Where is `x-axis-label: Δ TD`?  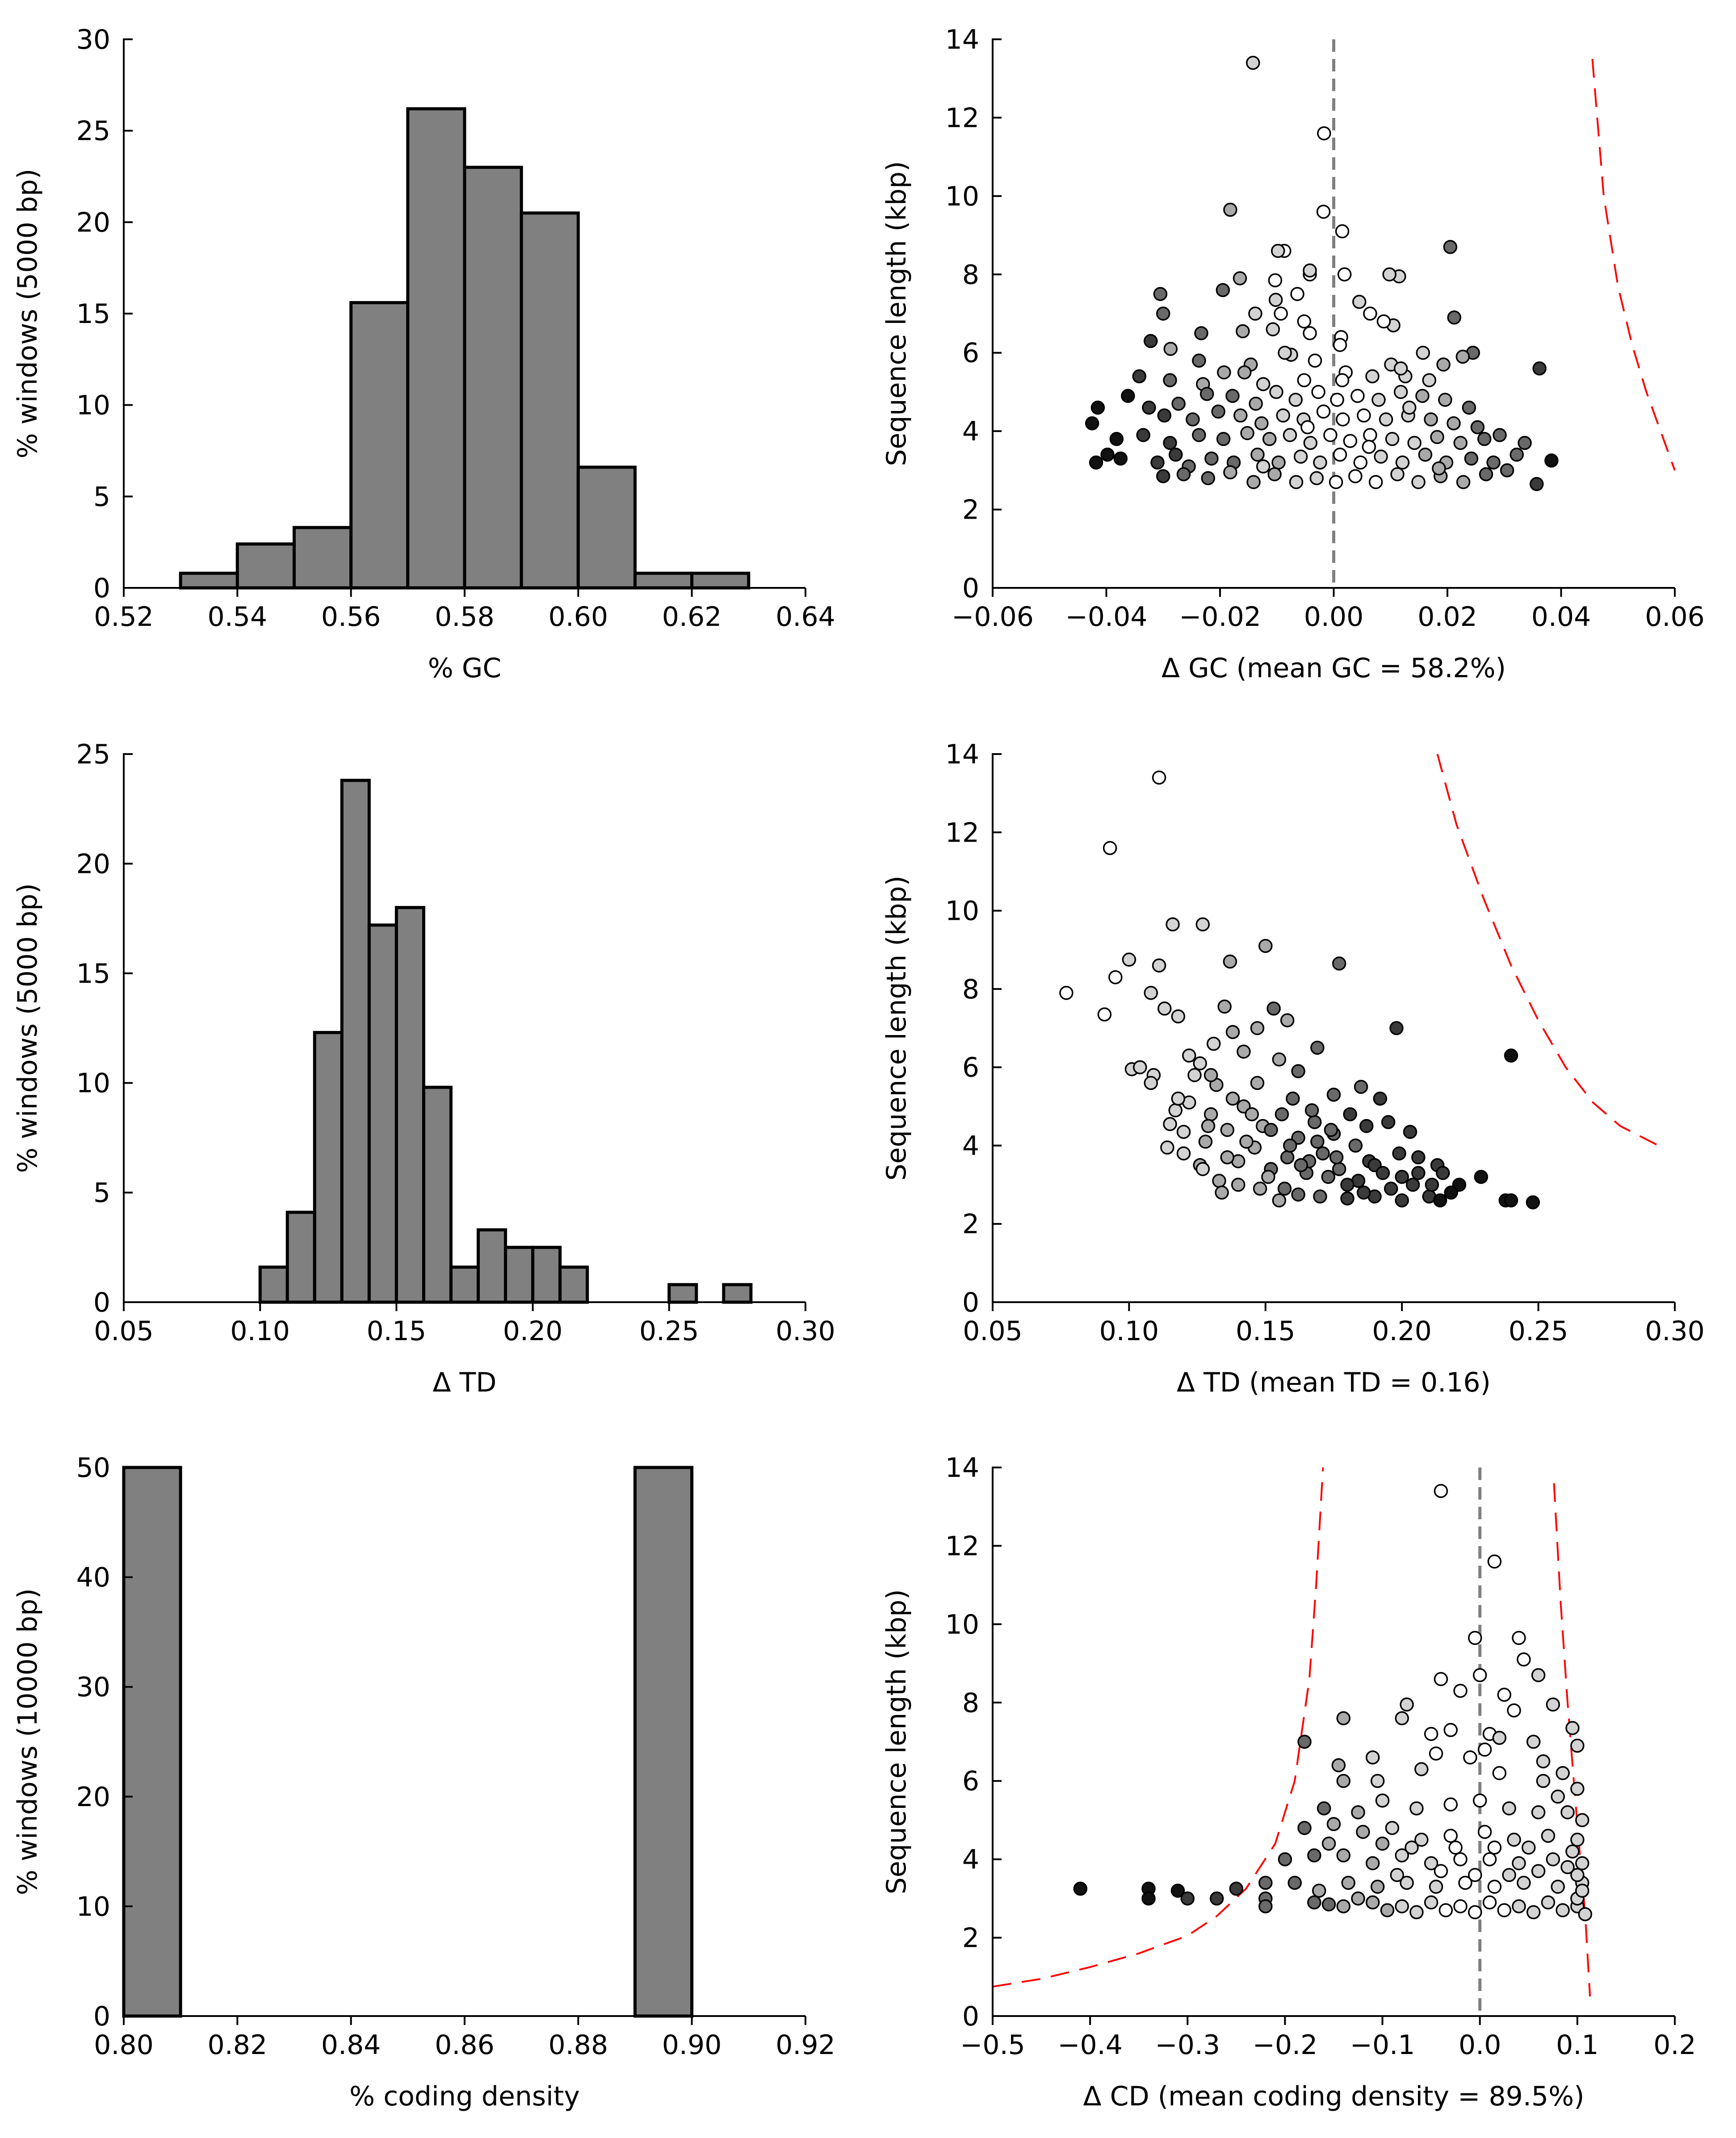 x-axis-label: Δ TD is located at coordinates (465, 1383).